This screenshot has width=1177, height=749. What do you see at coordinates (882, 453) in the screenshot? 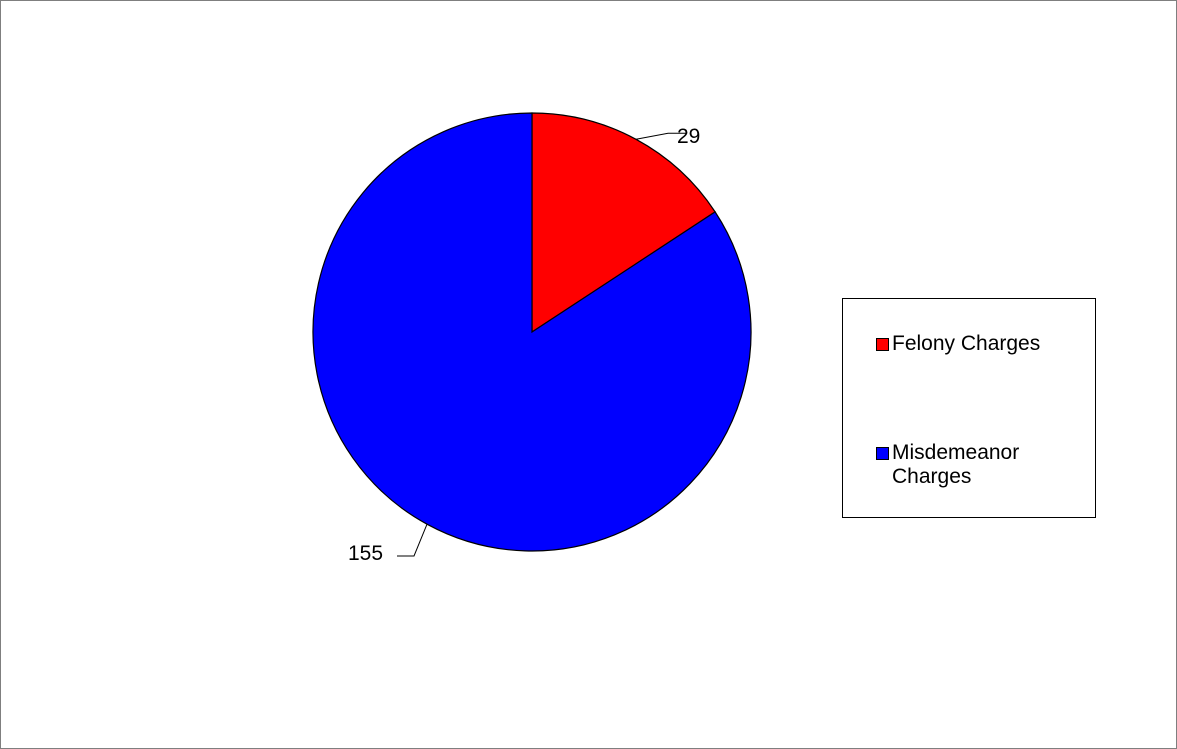
I see `legend-swatch-misdemeanor` at bounding box center [882, 453].